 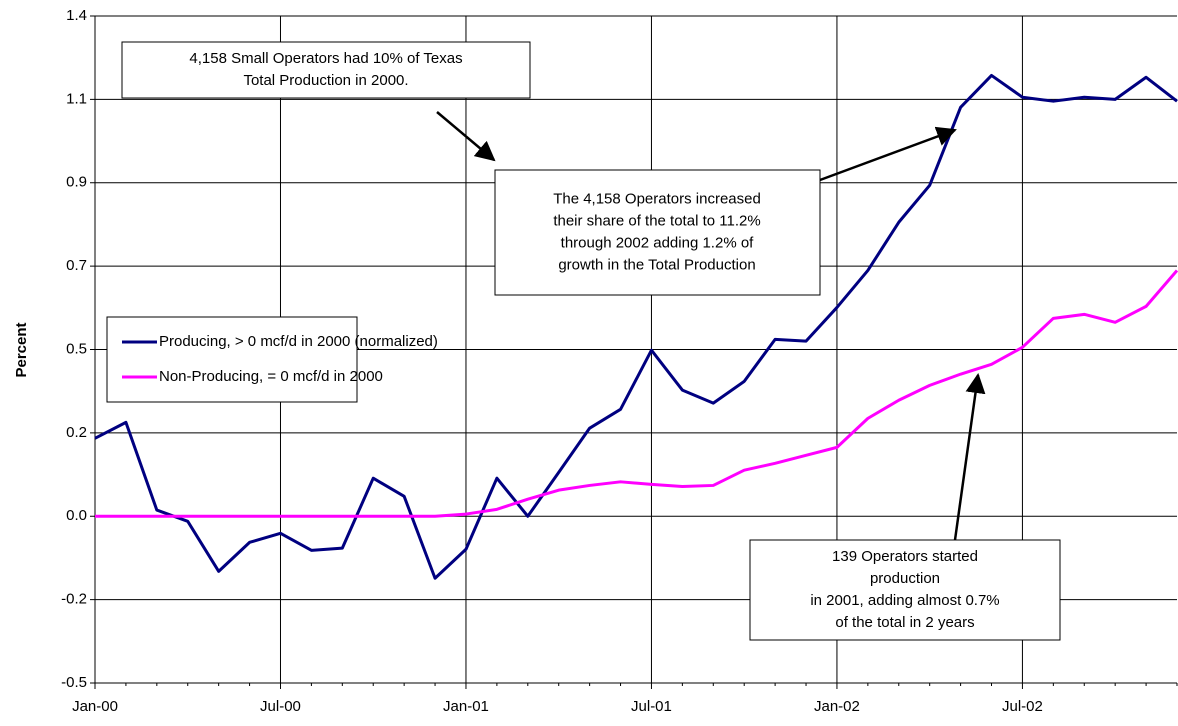 What do you see at coordinates (905, 578) in the screenshot?
I see `annotation-text: production` at bounding box center [905, 578].